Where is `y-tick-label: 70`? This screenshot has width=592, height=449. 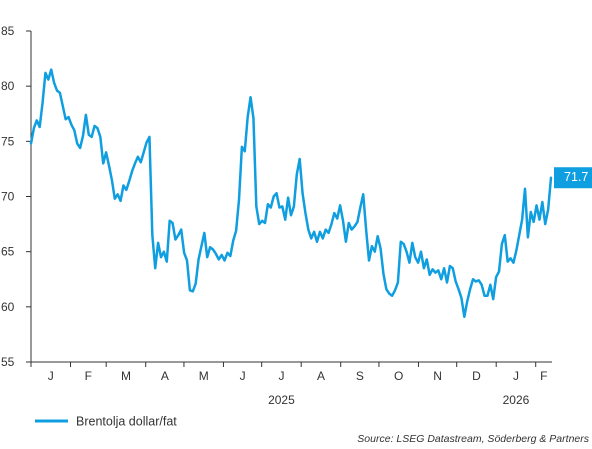
y-tick-label: 70 is located at coordinates (8, 197).